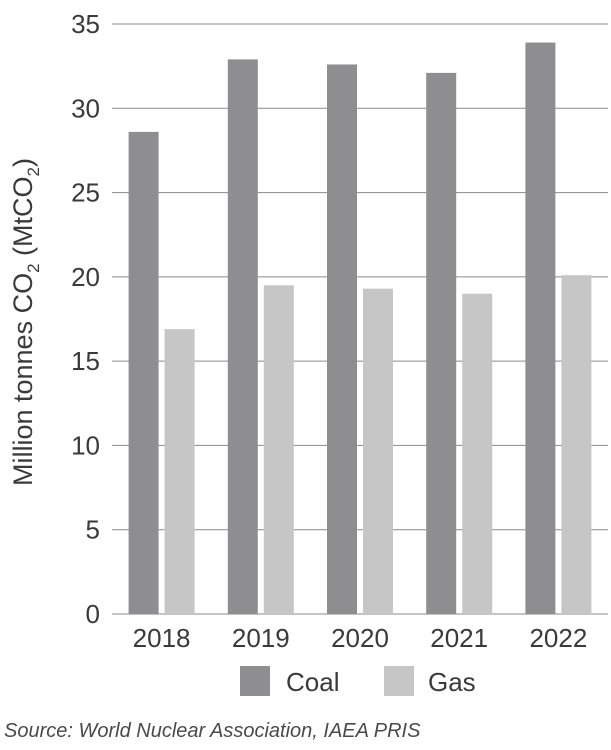  Describe the element at coordinates (85, 193) in the screenshot. I see `y-tick-label: 25` at that location.